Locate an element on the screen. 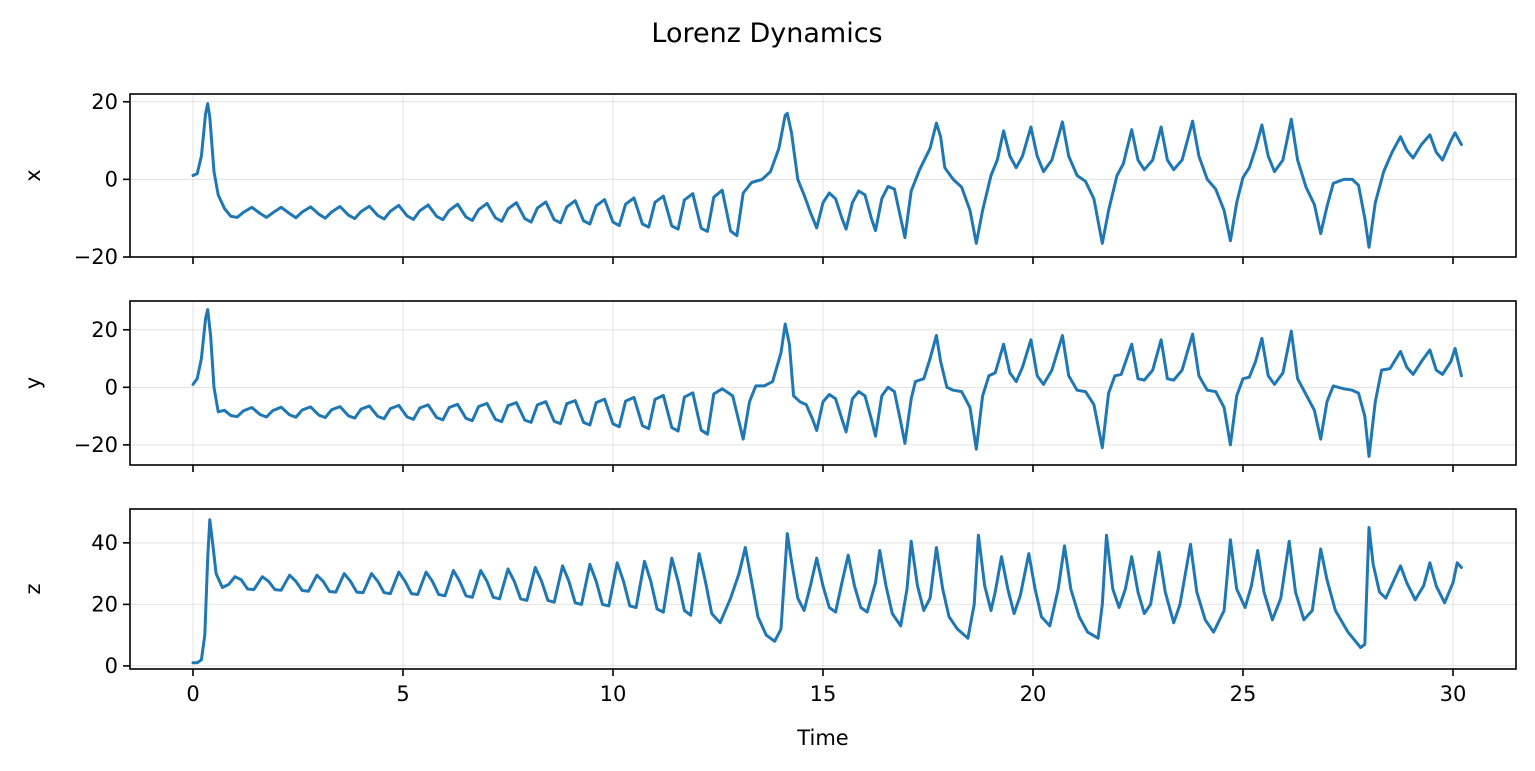 This screenshot has width=1535, height=771. x-tick-label: 5 is located at coordinates (402, 694).